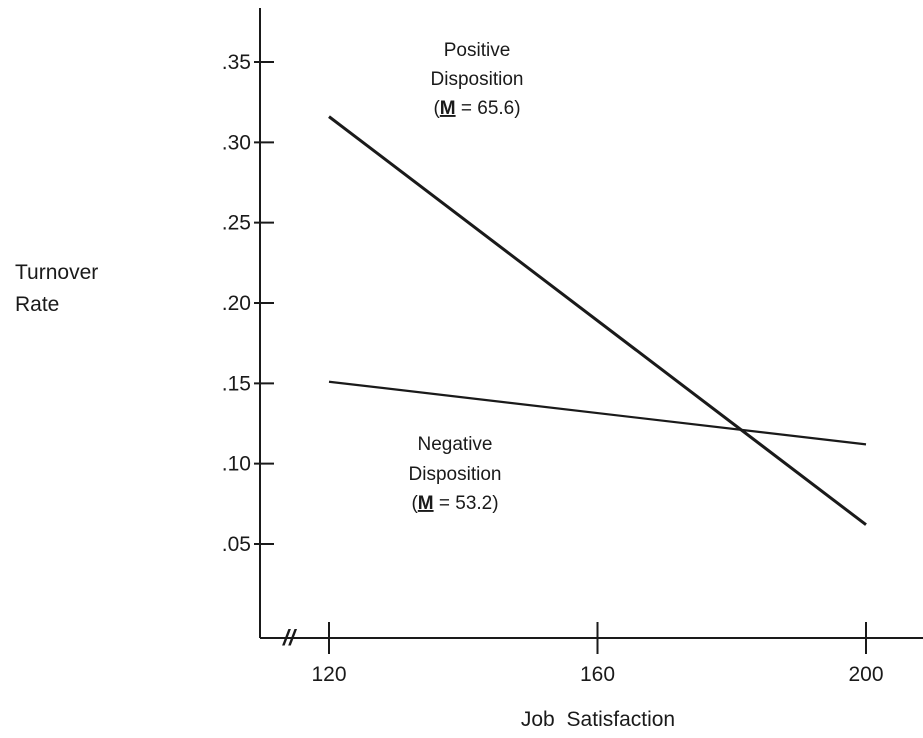 The height and width of the screenshot is (738, 923). Describe the element at coordinates (448, 108) in the screenshot. I see `positive-annotation-m: M` at that location.